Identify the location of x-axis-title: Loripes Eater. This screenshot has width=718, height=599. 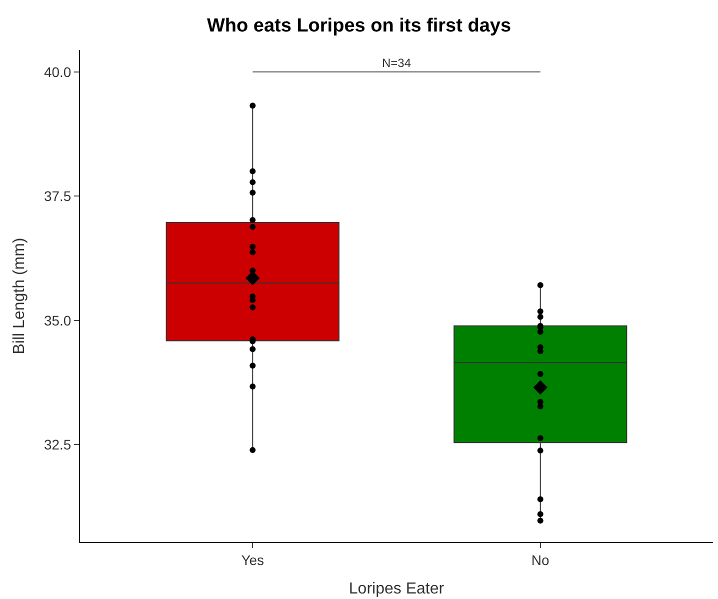
(396, 589).